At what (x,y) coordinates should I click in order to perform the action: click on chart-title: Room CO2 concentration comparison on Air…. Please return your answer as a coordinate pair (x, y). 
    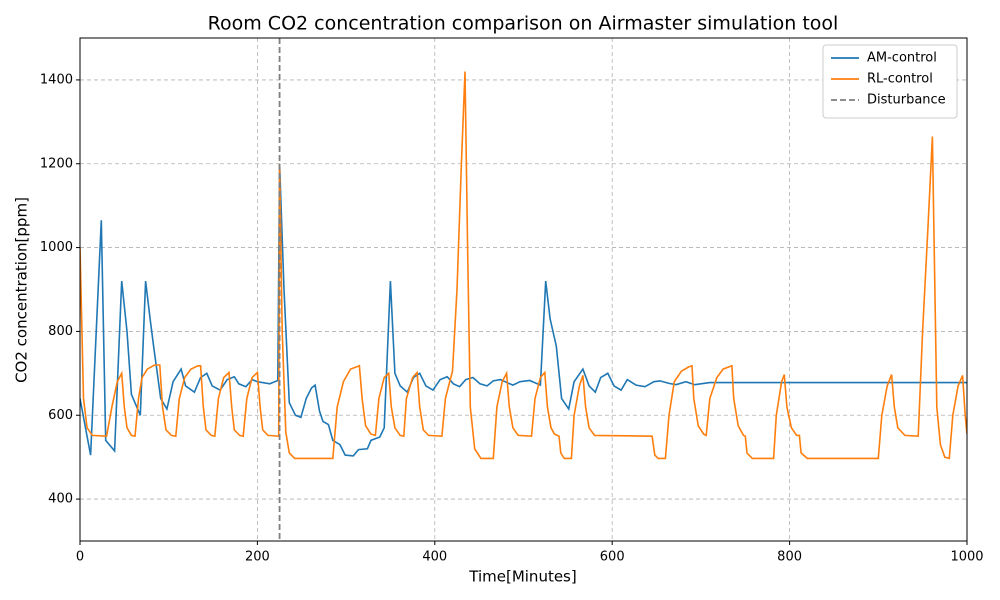
    Looking at the image, I should click on (523, 24).